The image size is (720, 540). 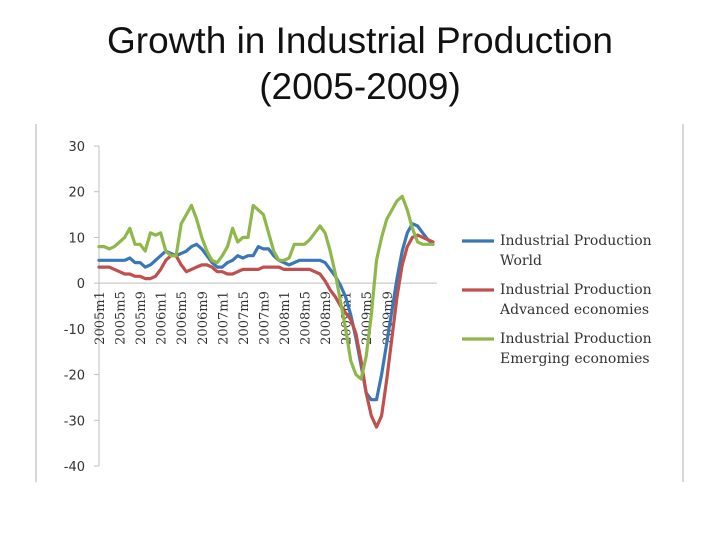 I want to click on x-tick-label: 2008m9, so click(x=326, y=318).